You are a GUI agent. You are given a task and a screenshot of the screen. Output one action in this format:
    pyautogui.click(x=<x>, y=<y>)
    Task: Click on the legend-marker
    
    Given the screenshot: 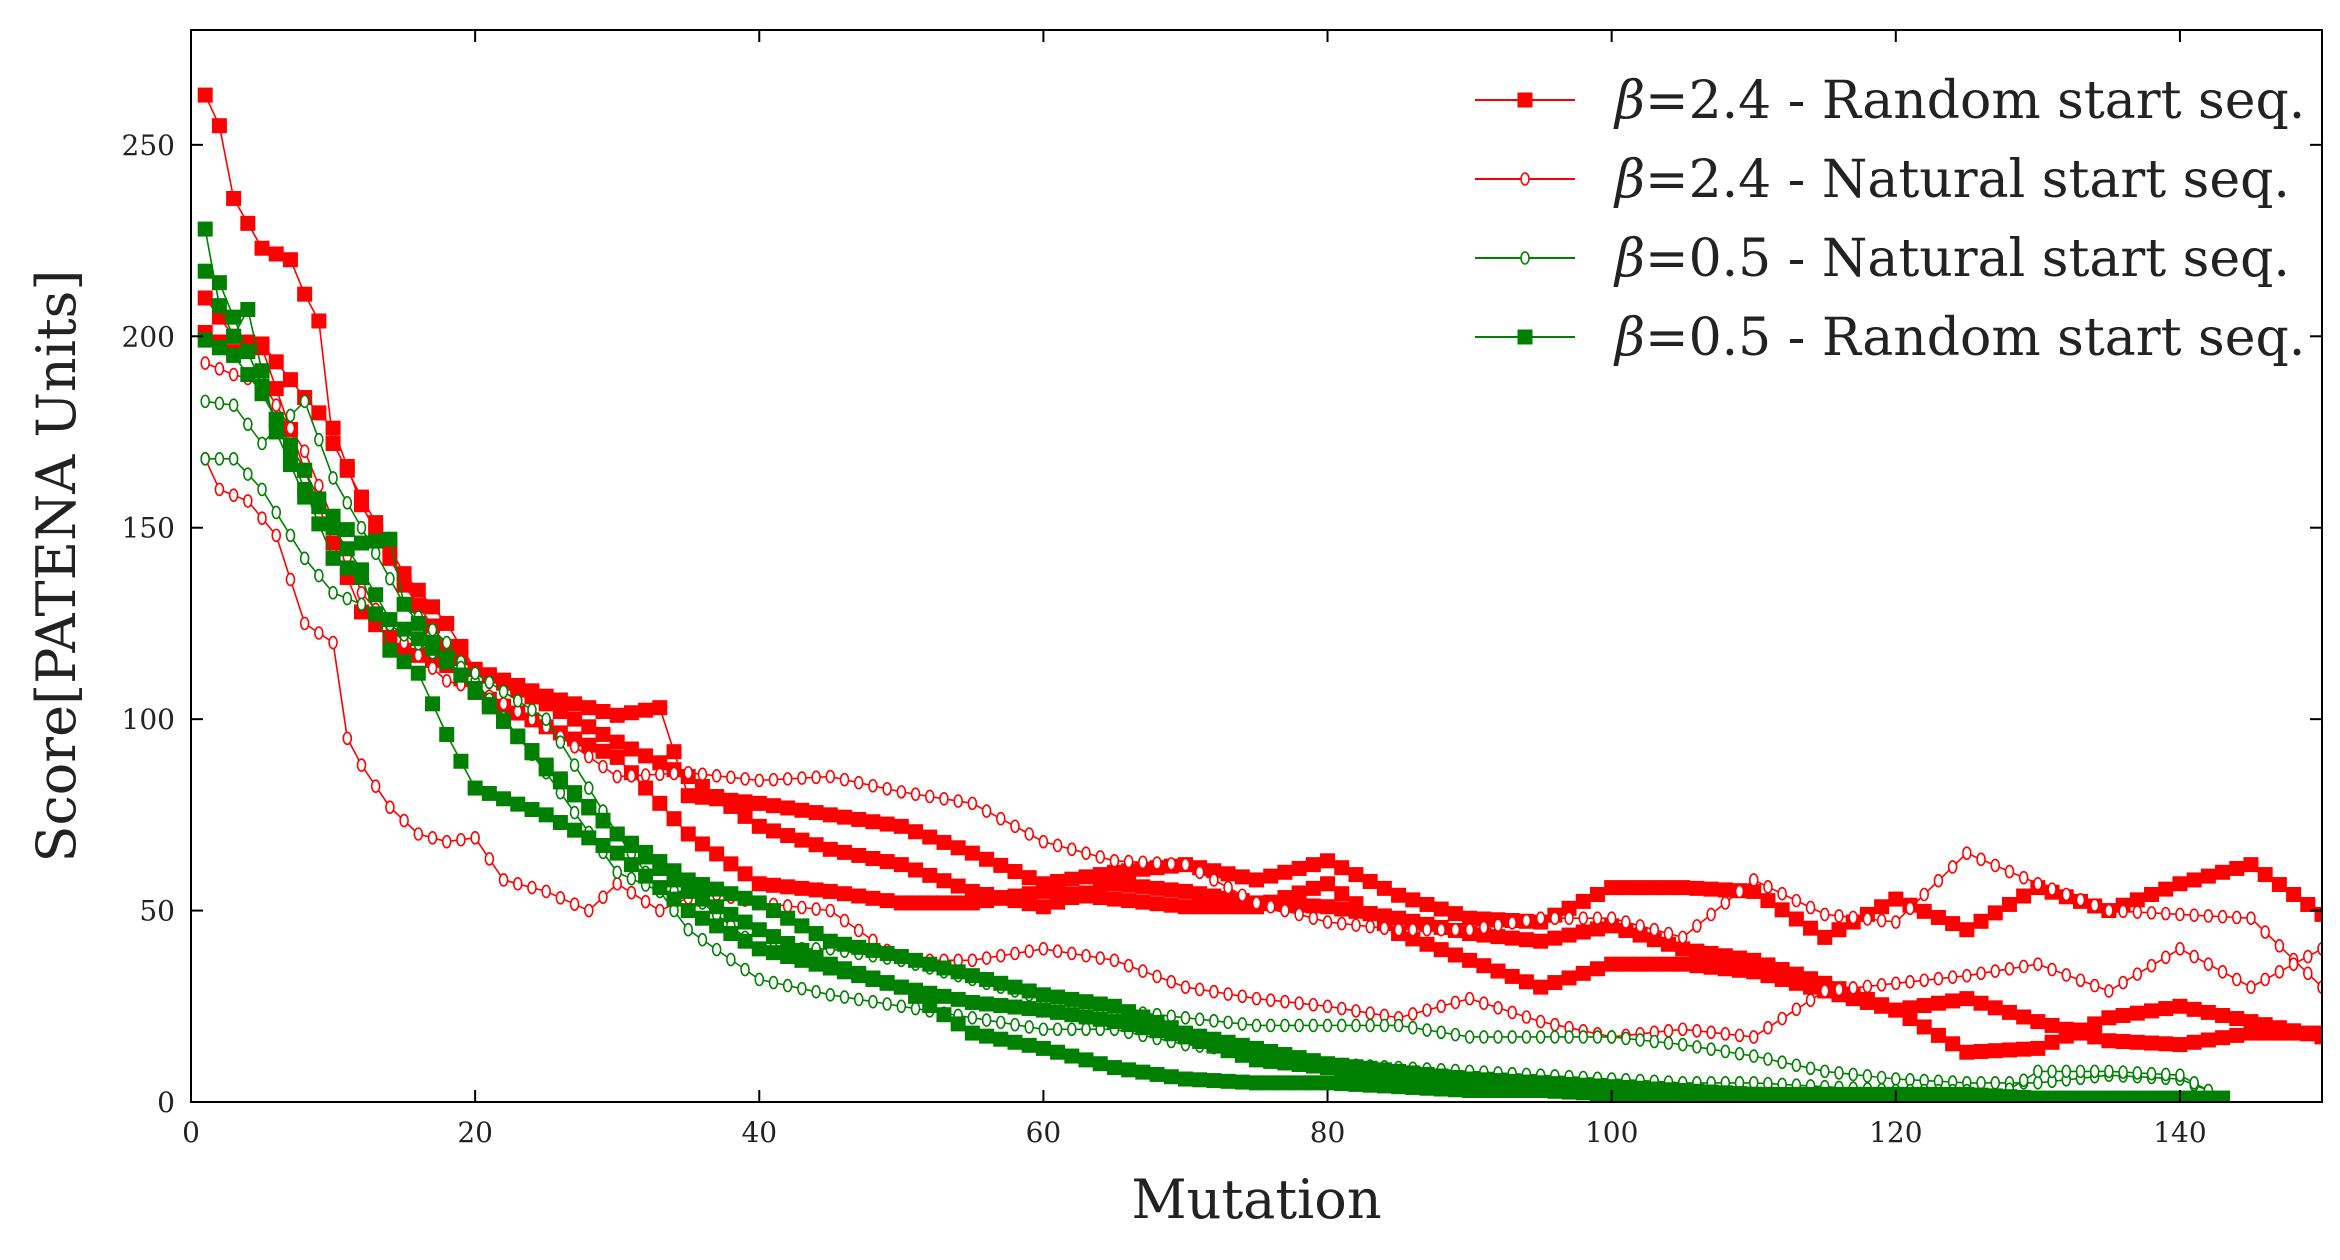 What is the action you would take?
    pyautogui.click(x=1525, y=337)
    